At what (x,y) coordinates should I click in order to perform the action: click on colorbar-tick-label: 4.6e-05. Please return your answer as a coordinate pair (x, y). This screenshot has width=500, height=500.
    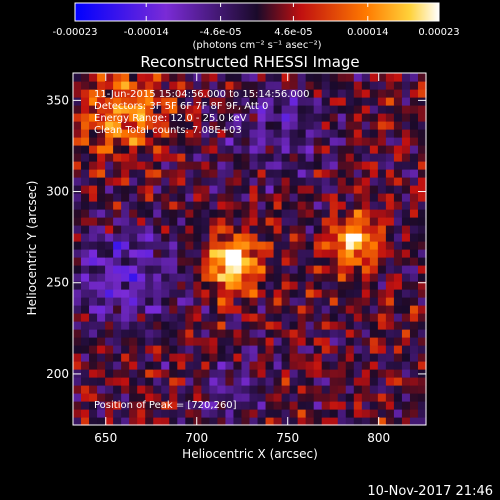
    Looking at the image, I should click on (293, 32).